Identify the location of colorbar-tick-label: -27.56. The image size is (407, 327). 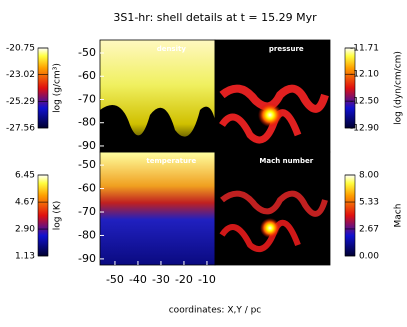
(20, 129).